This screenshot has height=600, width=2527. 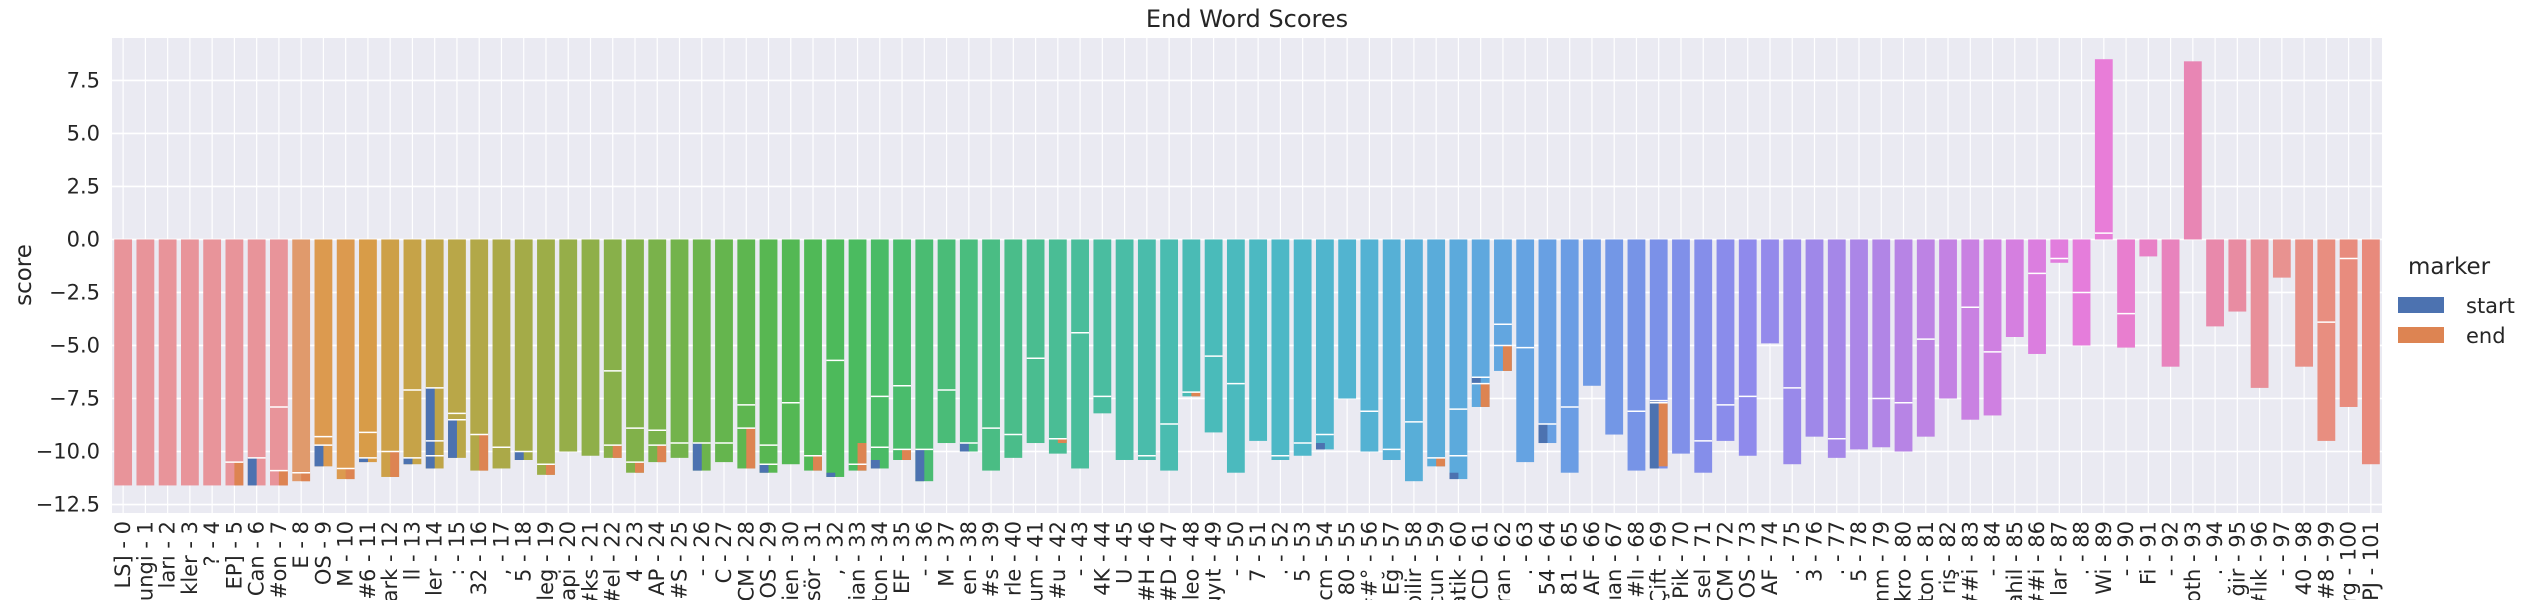 What do you see at coordinates (1725, 560) in the screenshot?
I see `x-tick-label: CM - 72` at bounding box center [1725, 560].